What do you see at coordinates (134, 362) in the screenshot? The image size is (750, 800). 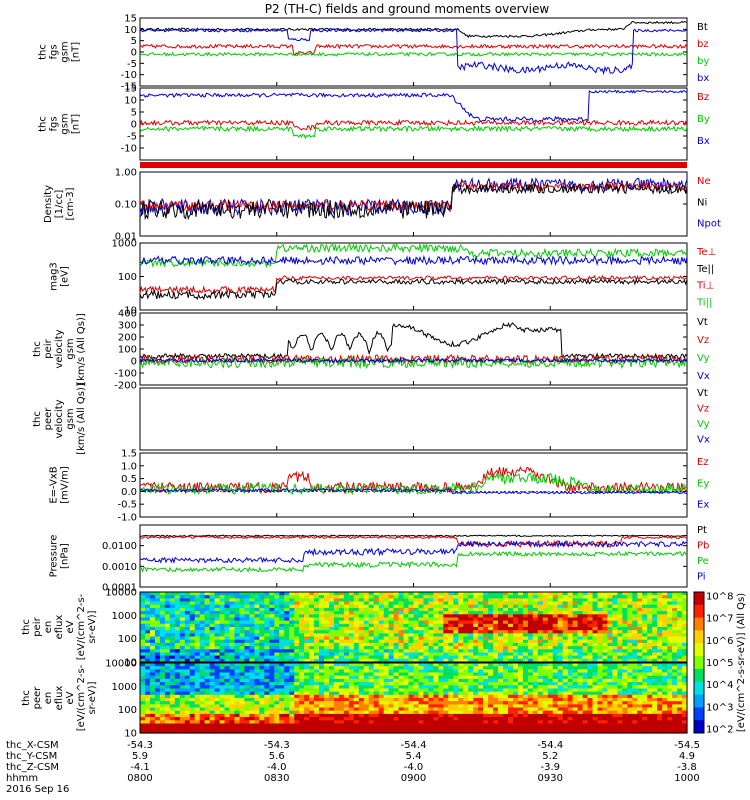 I see `y-tick-label: 0` at bounding box center [134, 362].